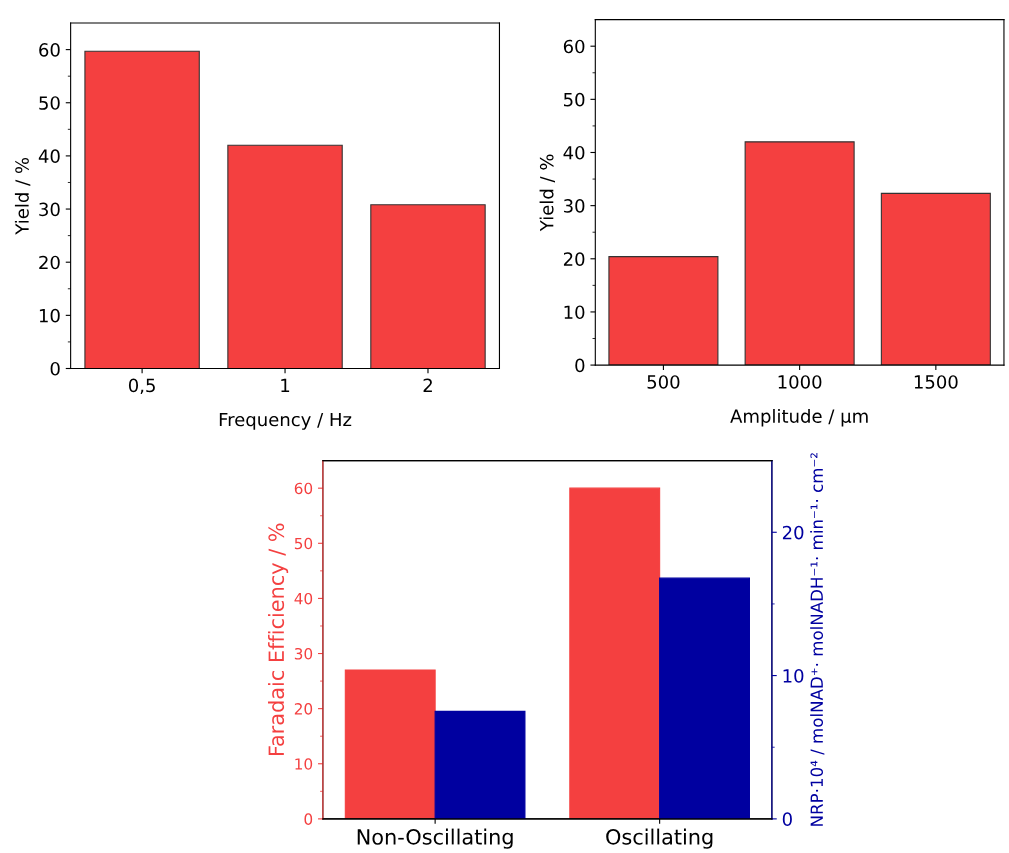 This screenshot has height=853, width=1009. Describe the element at coordinates (799, 417) in the screenshot. I see `x-axis-title: Amplitude / µm` at that location.